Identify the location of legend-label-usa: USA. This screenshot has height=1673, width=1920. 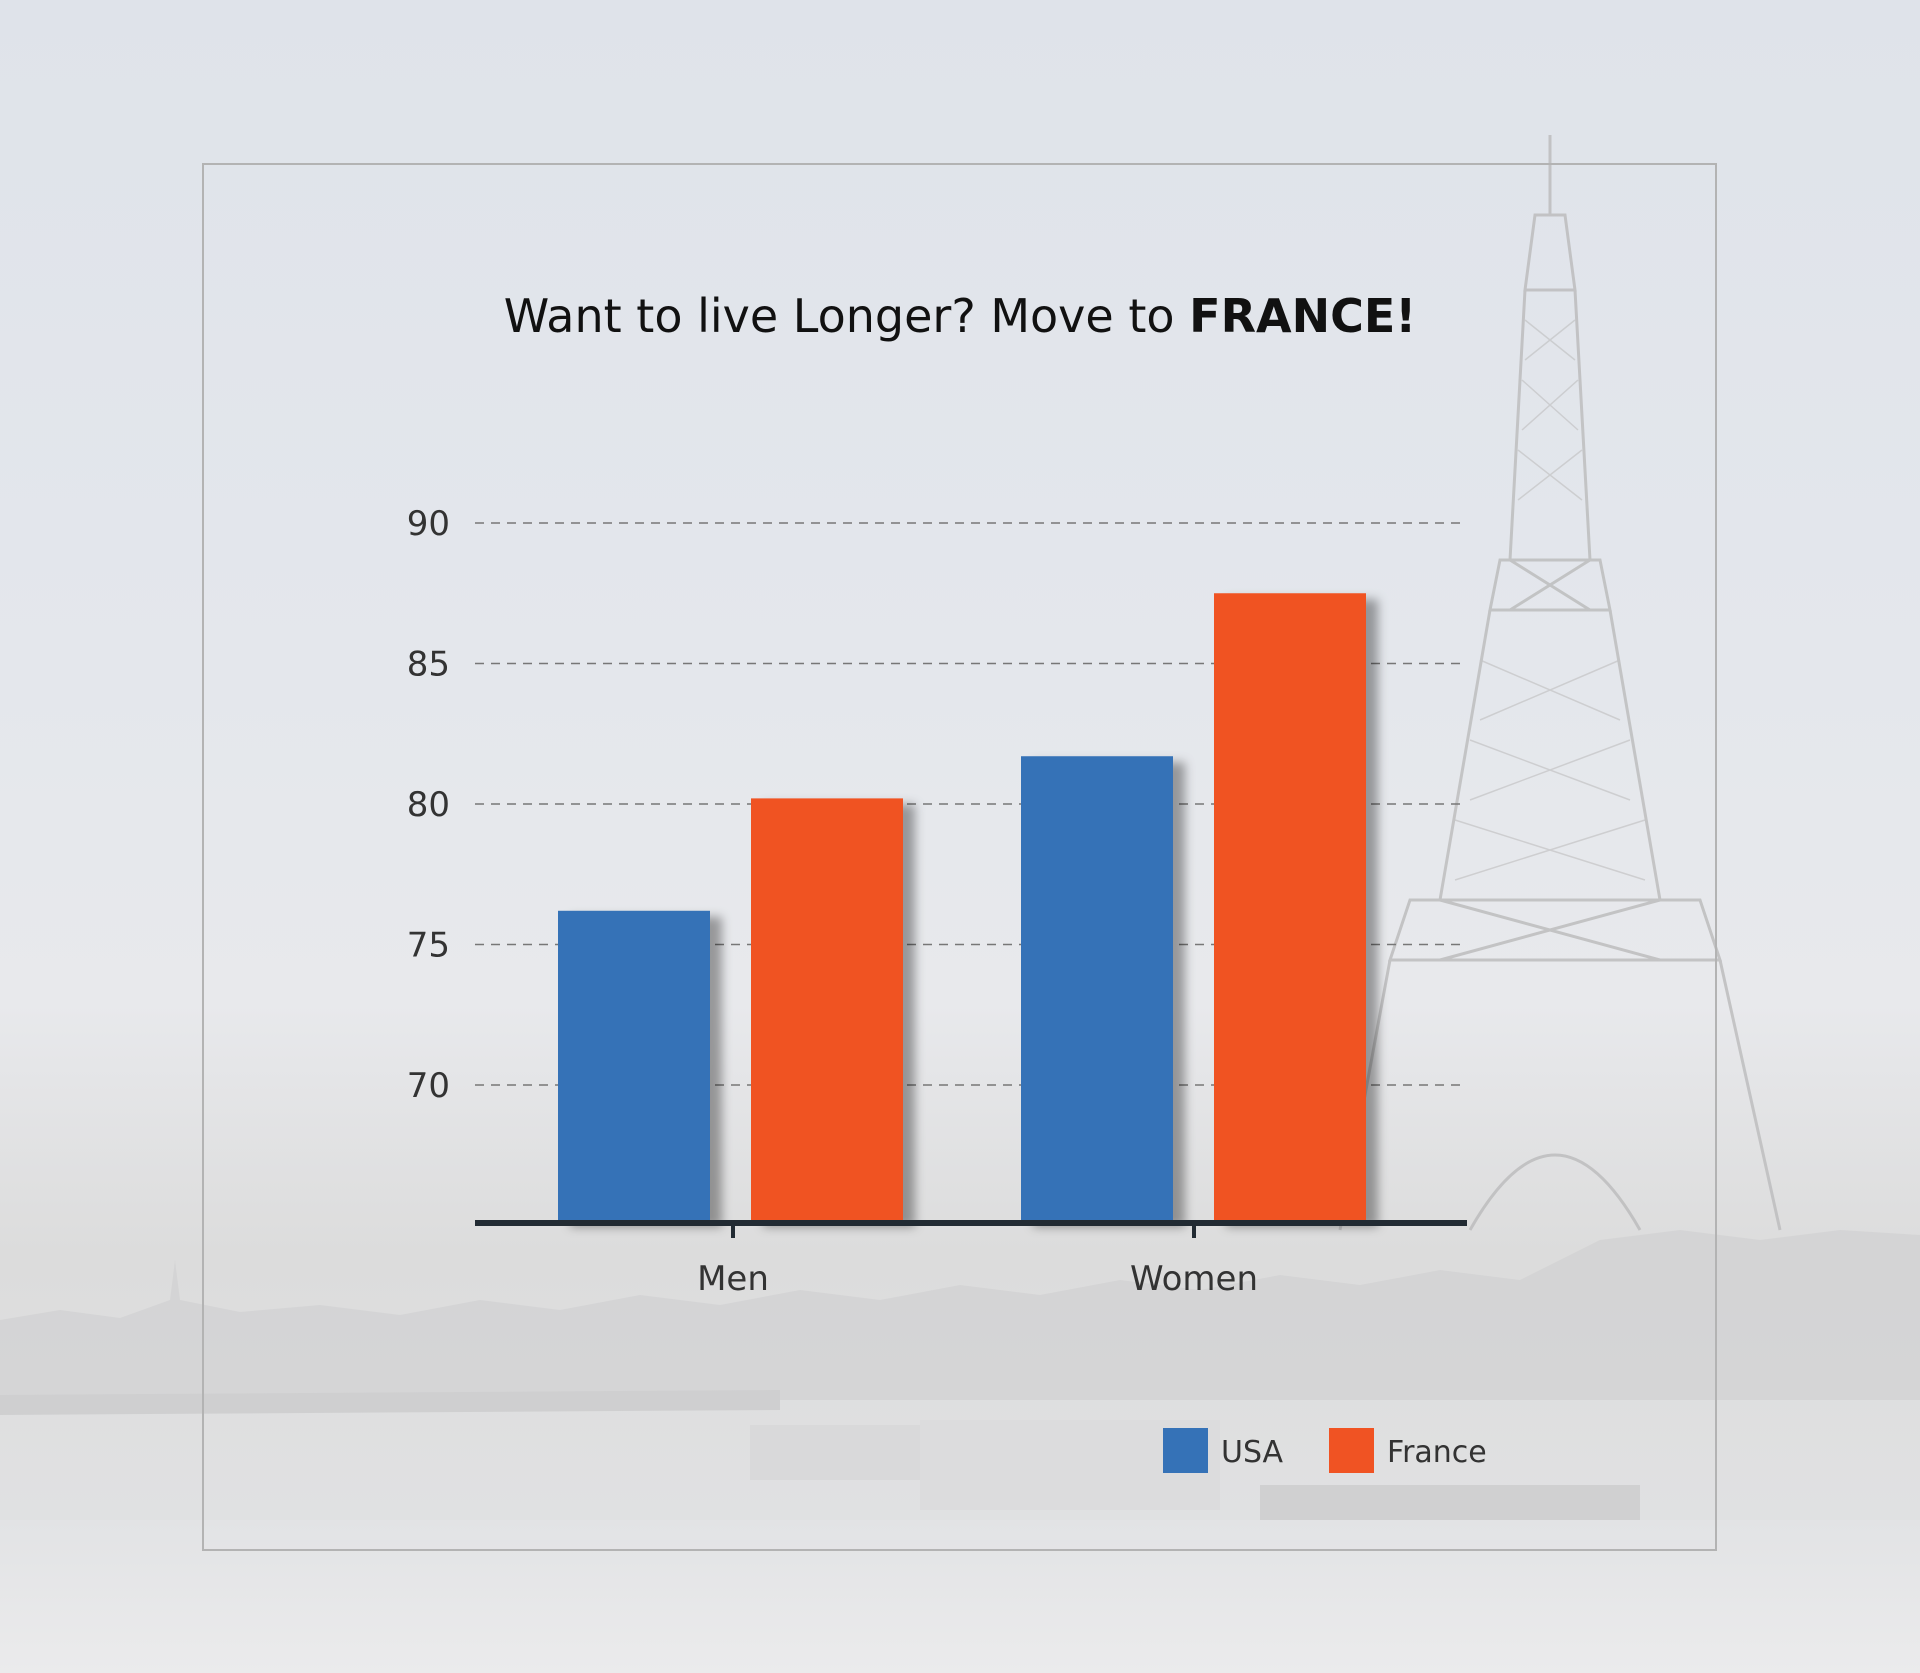
(1252, 1452).